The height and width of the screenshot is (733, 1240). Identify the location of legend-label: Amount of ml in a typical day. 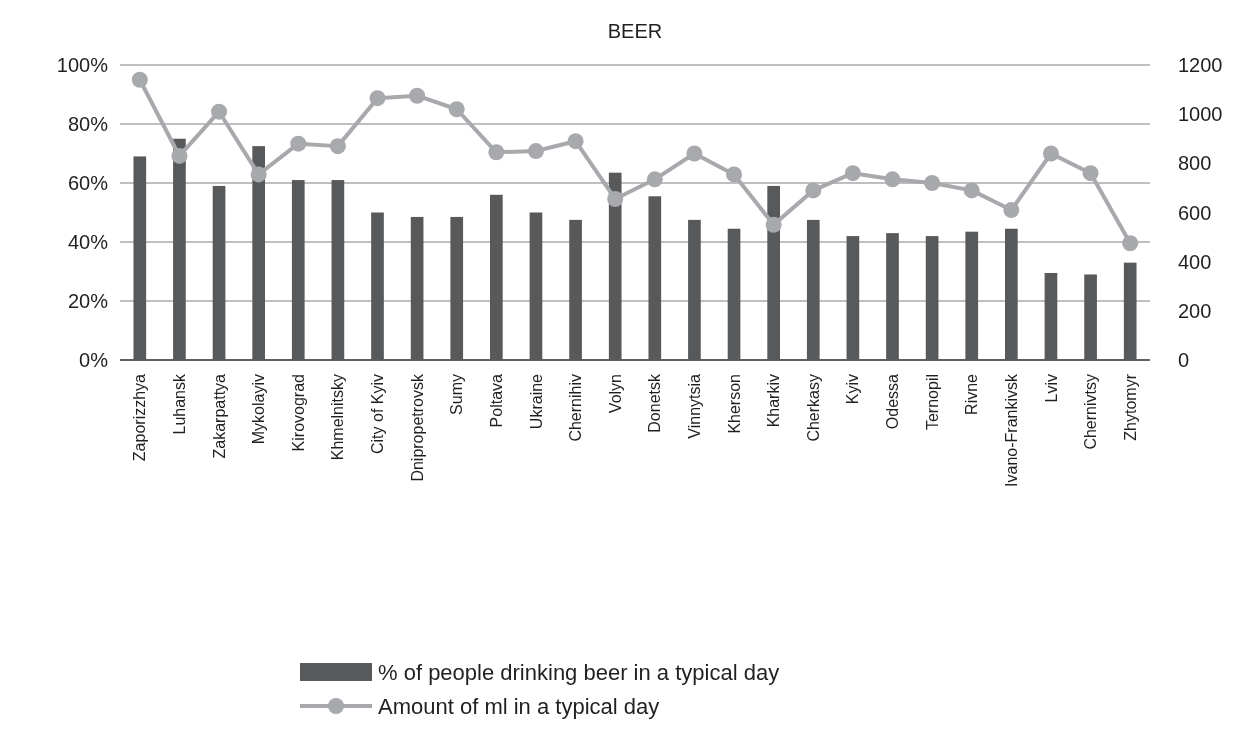
(519, 706).